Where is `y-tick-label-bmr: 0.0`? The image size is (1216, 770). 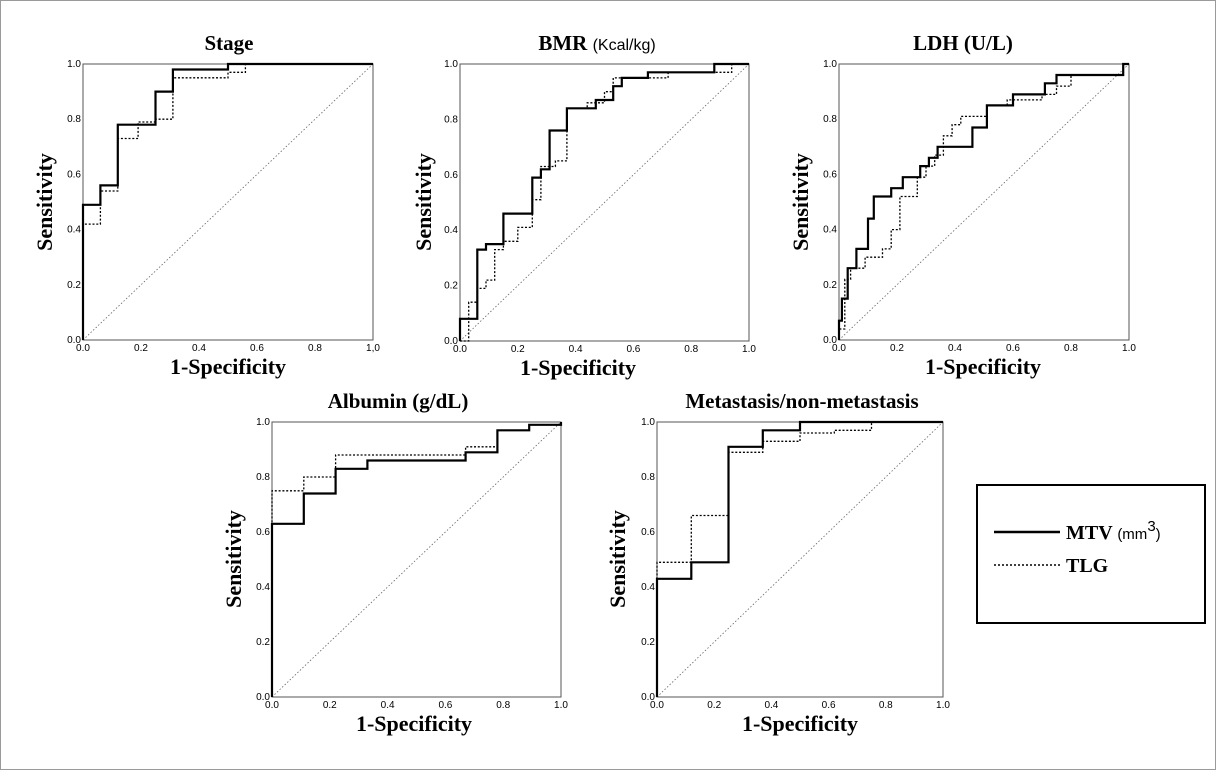 y-tick-label-bmr: 0.0 is located at coordinates (451, 341).